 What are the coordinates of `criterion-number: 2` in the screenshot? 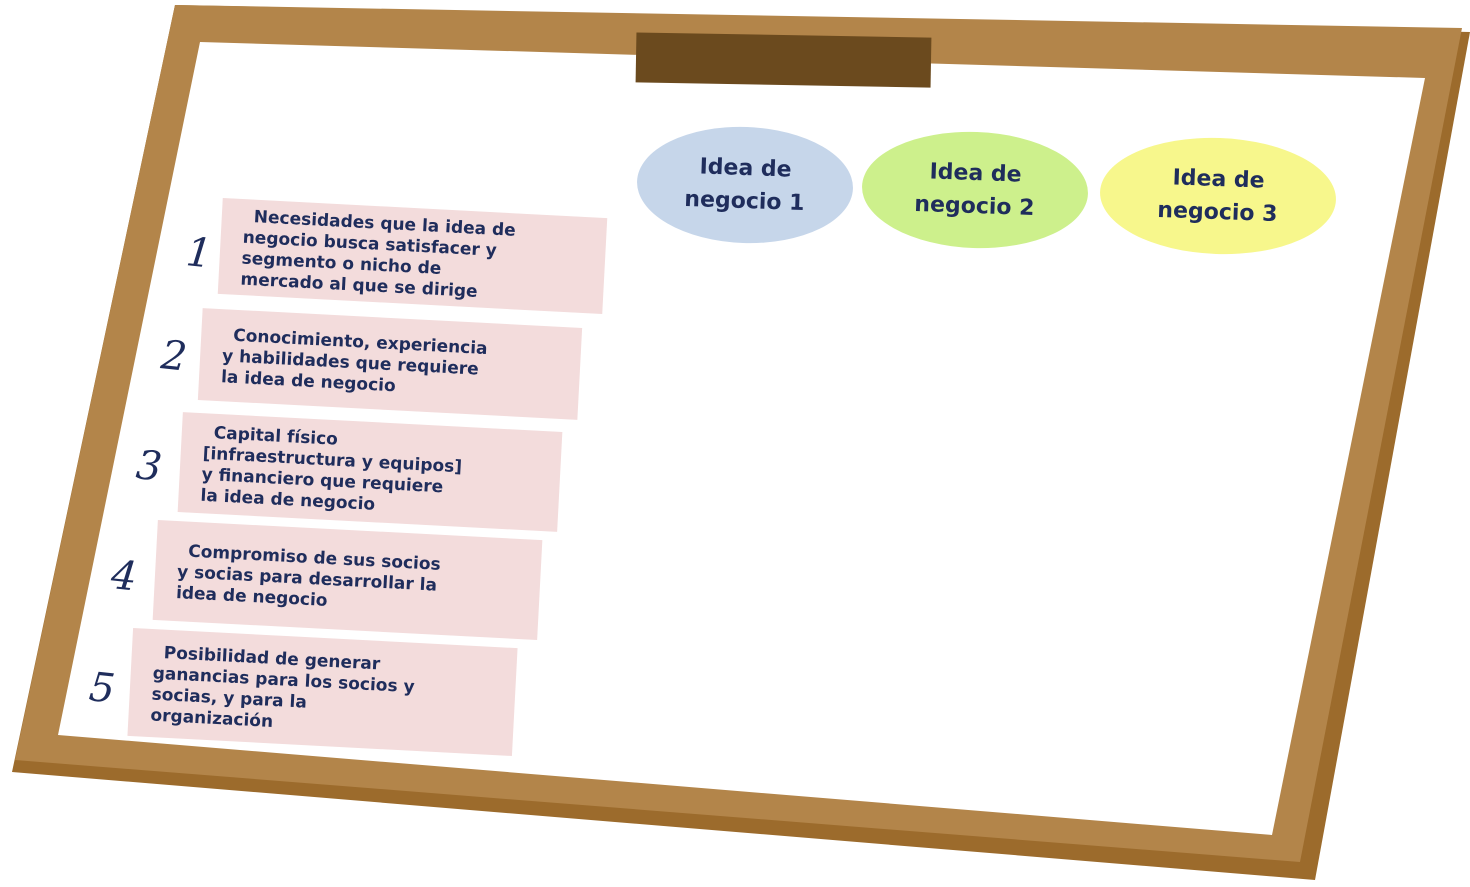 It's located at (173, 356).